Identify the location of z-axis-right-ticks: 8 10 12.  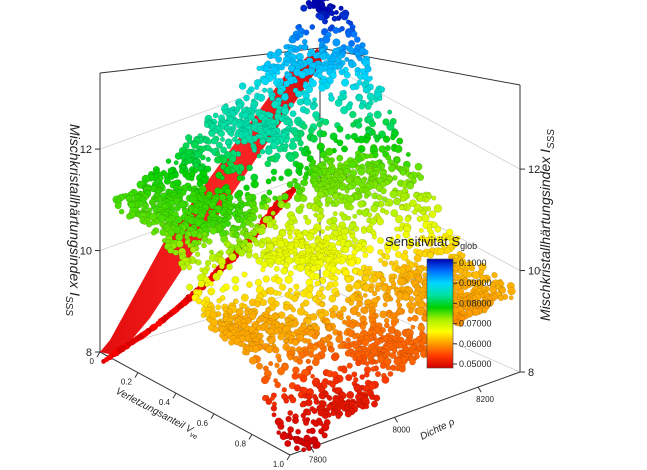
(530, 271).